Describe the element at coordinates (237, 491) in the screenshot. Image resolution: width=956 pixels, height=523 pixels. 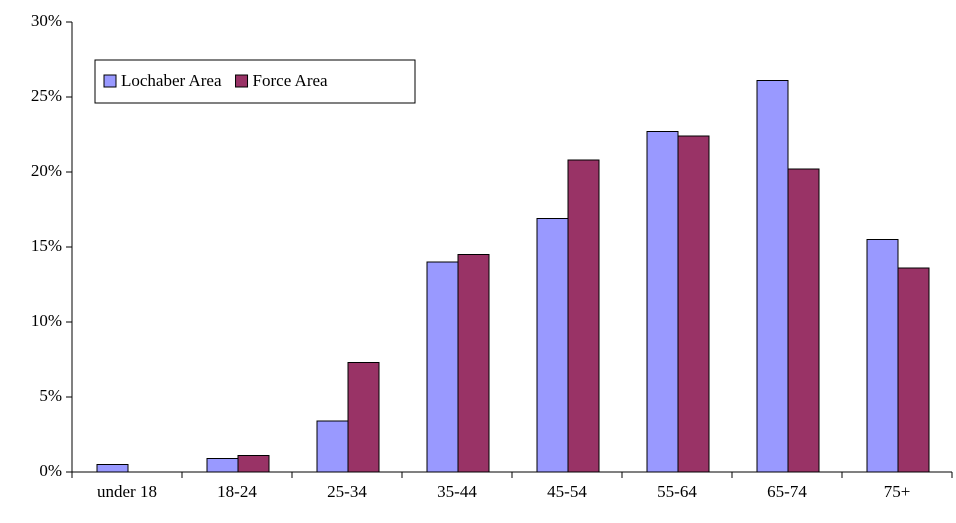
I see `x-tick-label: 18-24` at that location.